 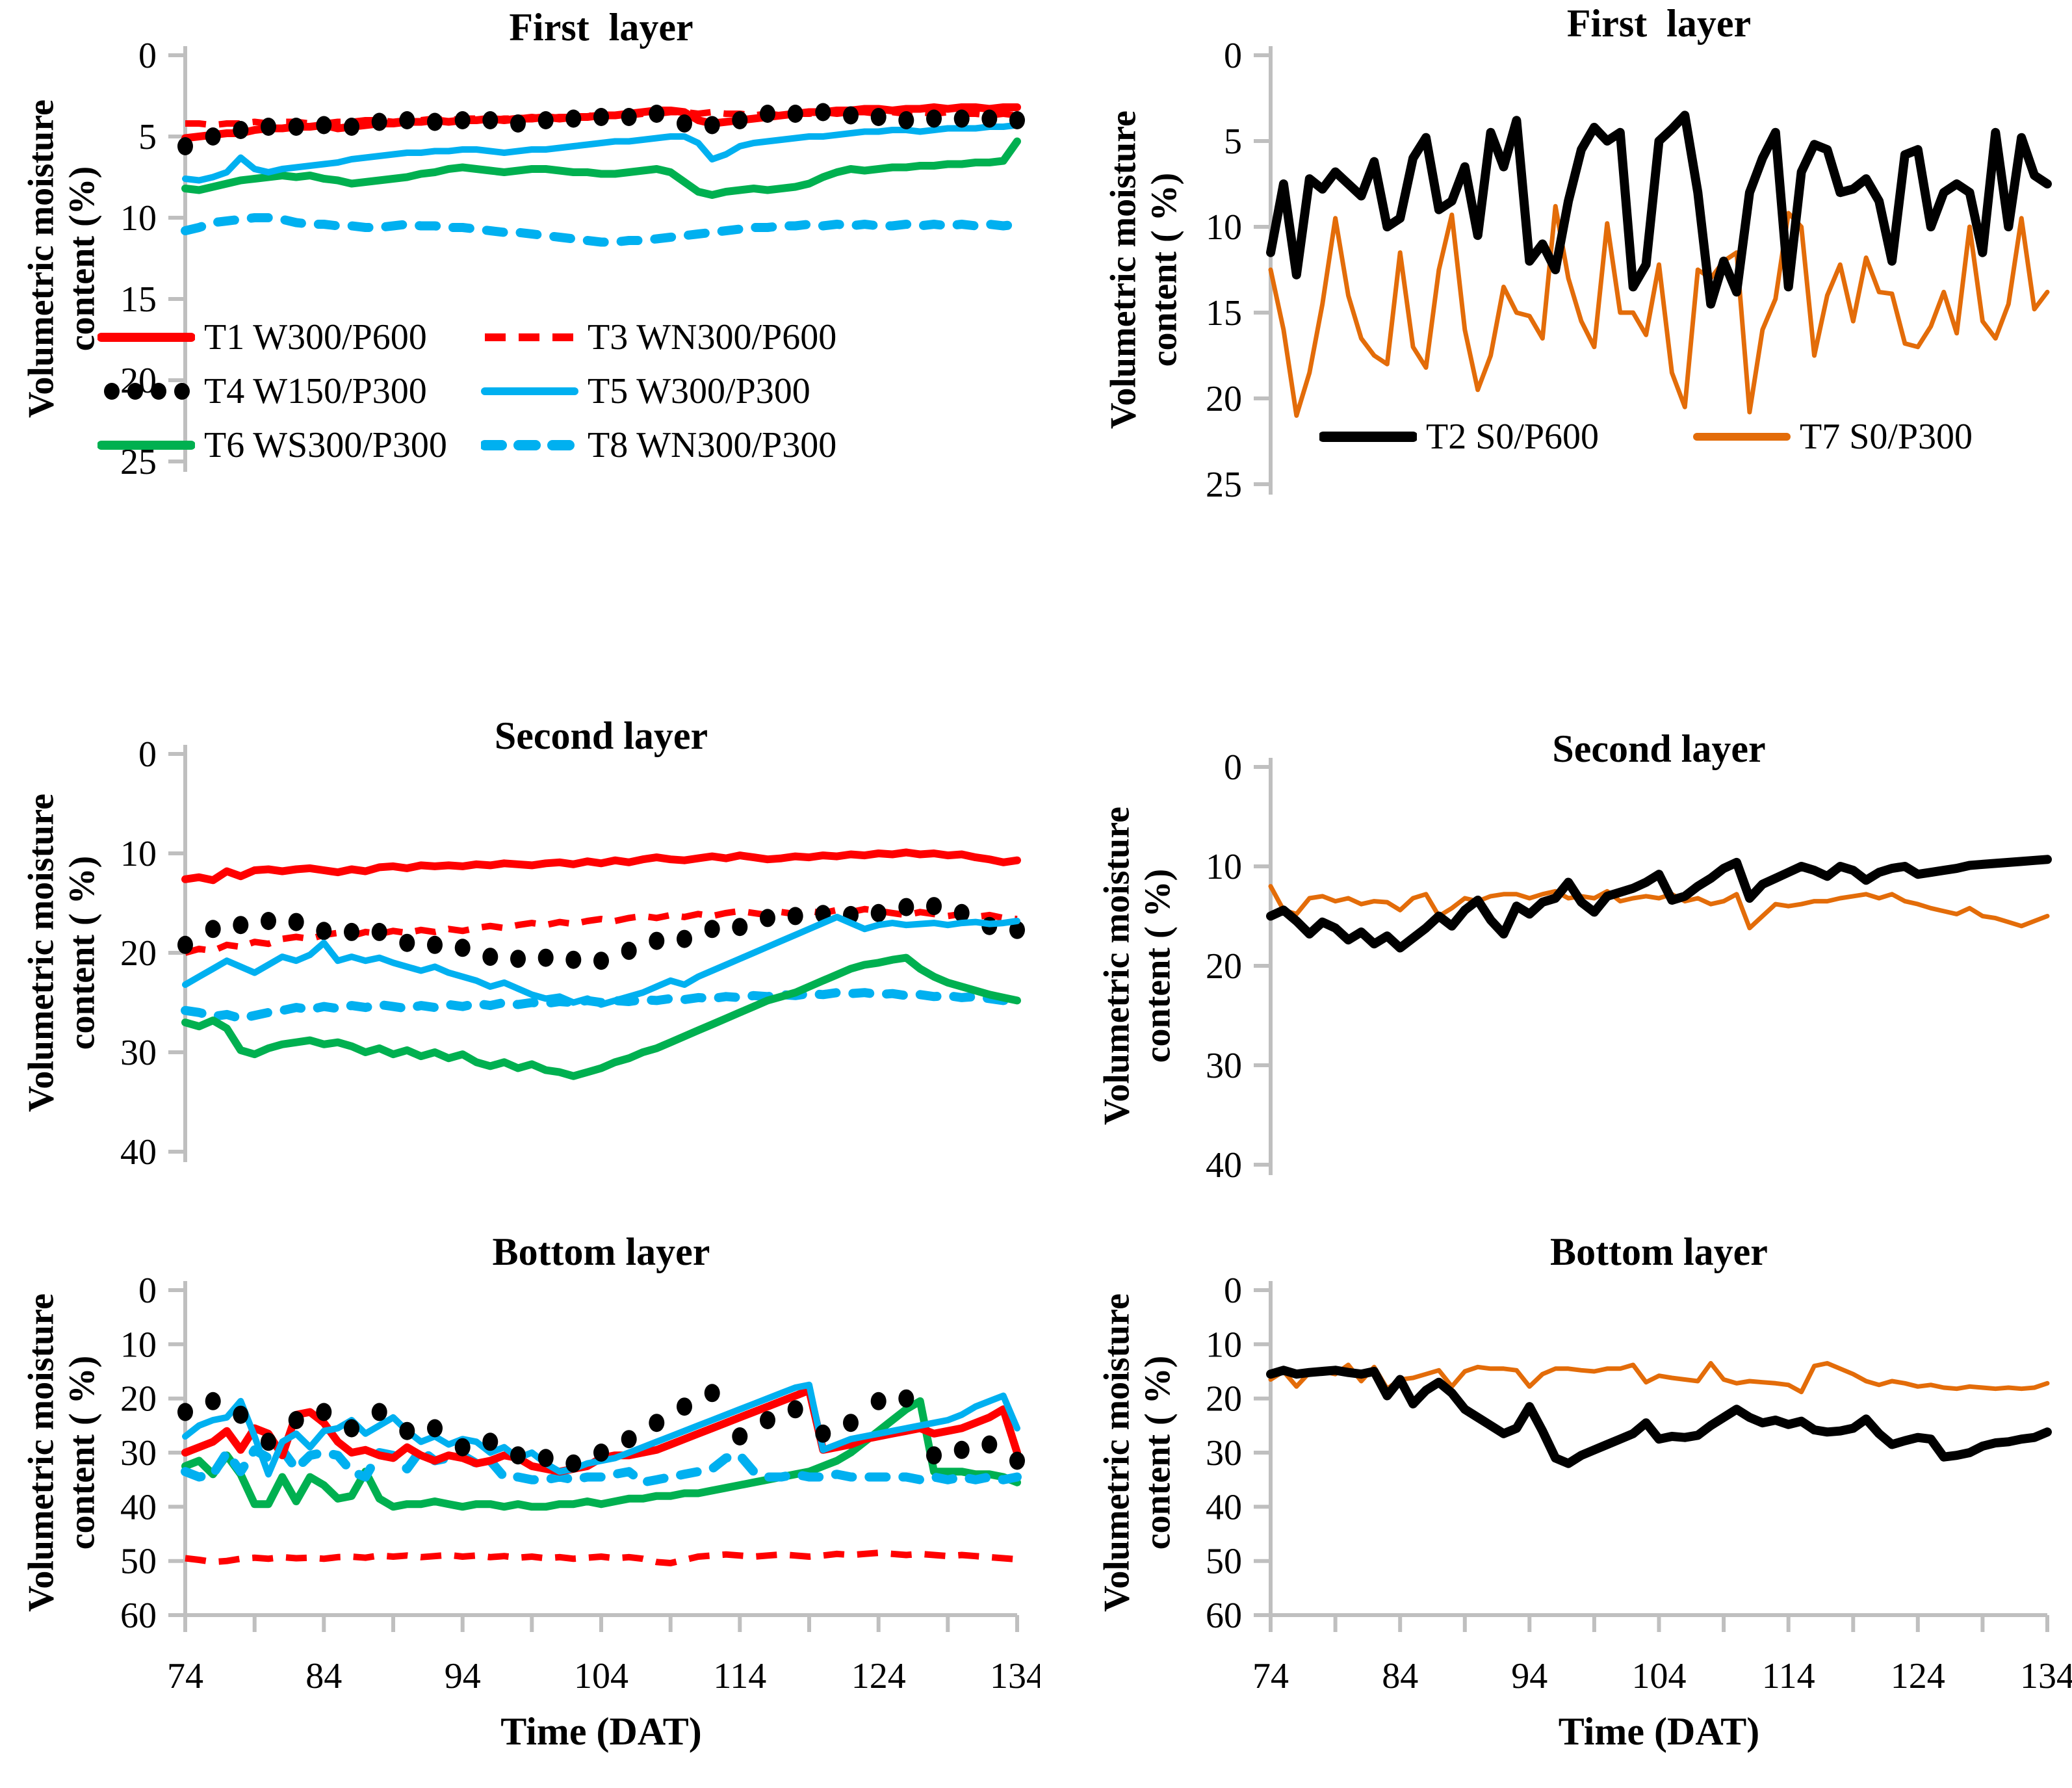 I want to click on y-tick-label: 15, so click(x=1224, y=313).